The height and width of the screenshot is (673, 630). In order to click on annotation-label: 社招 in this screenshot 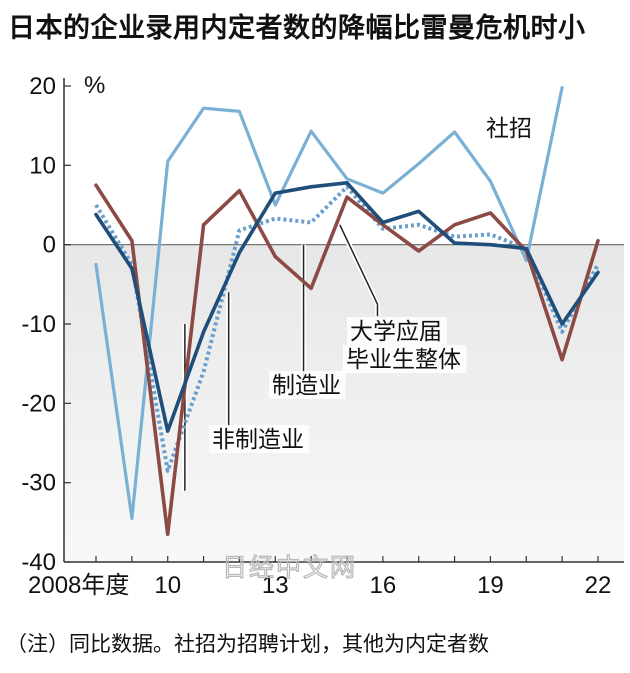, I will do `click(509, 129)`.